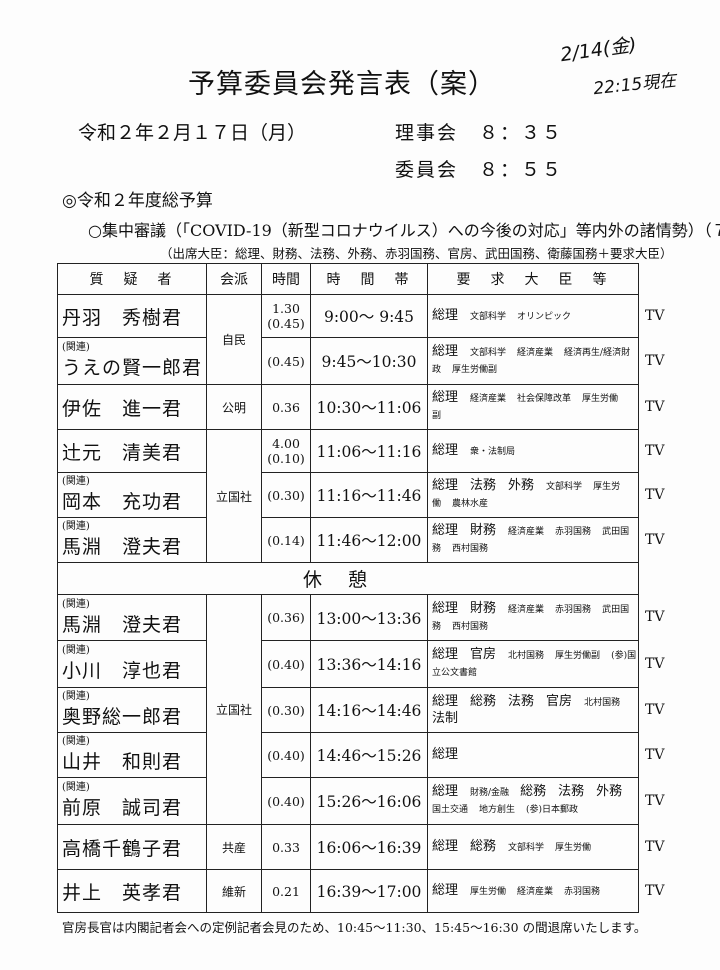  Describe the element at coordinates (544, 316) in the screenshot. I see `minister-item: オリンピック` at that location.